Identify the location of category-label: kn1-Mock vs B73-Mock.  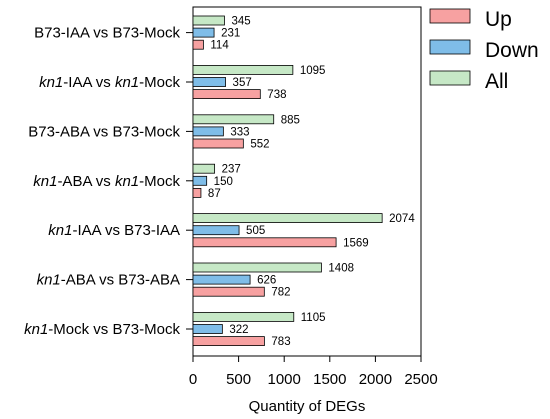
(102, 329).